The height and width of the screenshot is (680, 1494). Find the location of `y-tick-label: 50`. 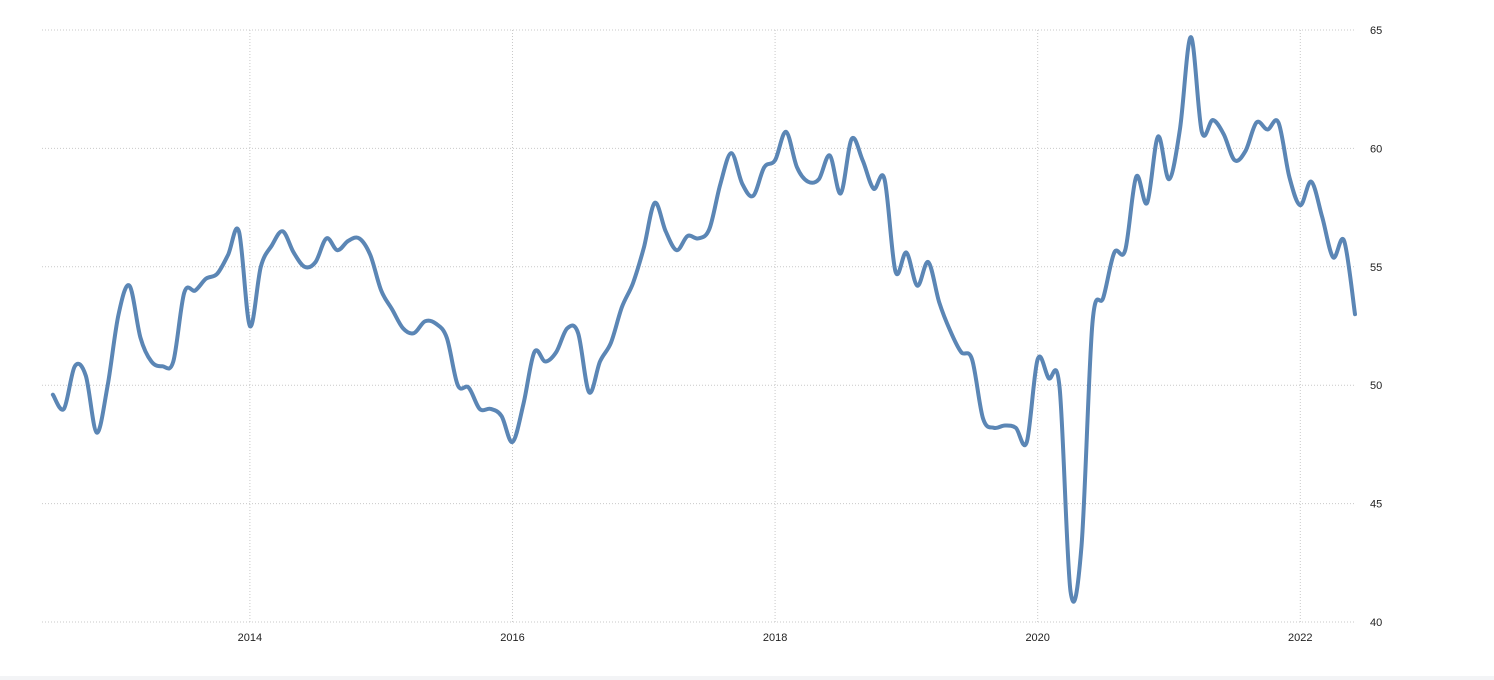

y-tick-label: 50 is located at coordinates (1376, 386).